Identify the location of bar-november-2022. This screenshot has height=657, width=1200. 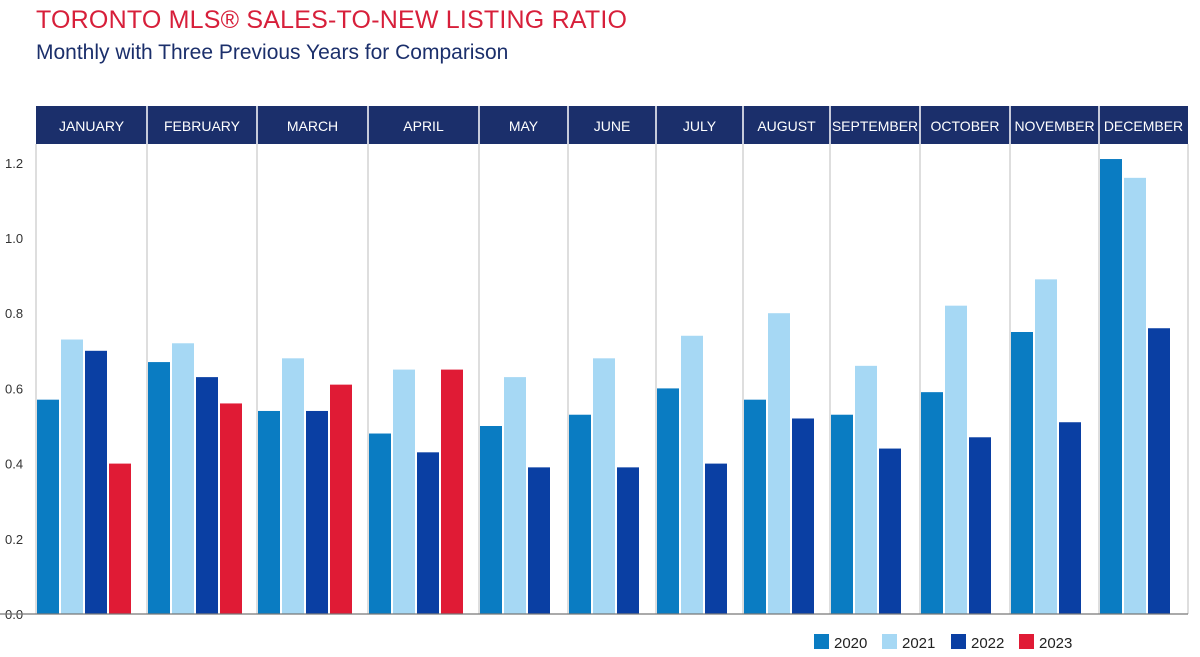
(1070, 518).